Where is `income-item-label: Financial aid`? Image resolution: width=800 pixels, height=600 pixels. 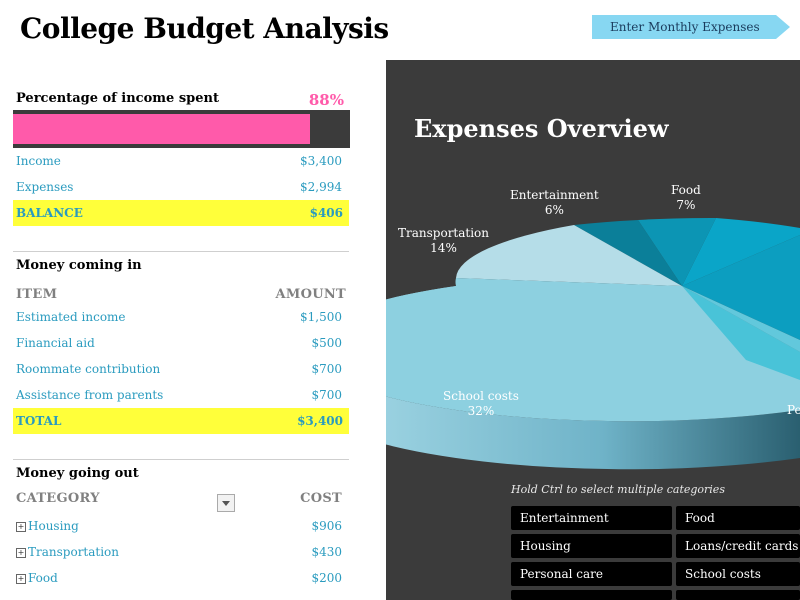
income-item-label: Financial aid is located at coordinates (55, 343).